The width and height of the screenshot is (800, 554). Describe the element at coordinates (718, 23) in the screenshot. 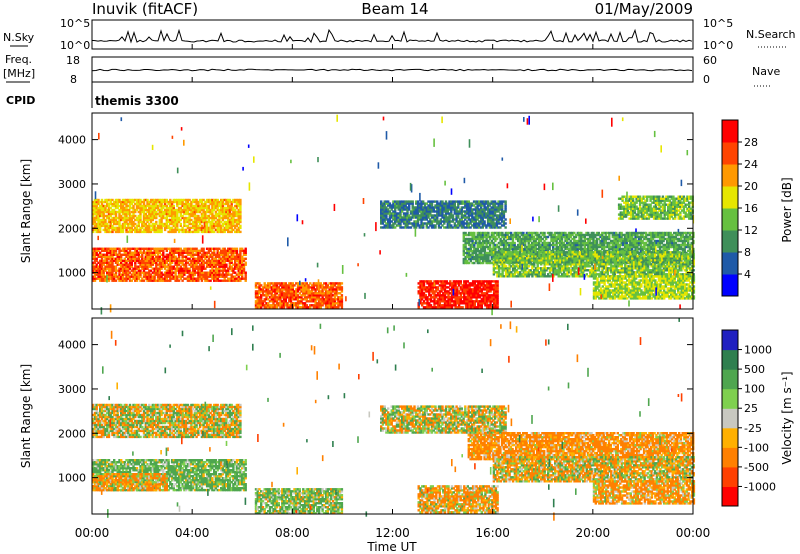

I see `nsearch-tick-top: 10^5` at that location.